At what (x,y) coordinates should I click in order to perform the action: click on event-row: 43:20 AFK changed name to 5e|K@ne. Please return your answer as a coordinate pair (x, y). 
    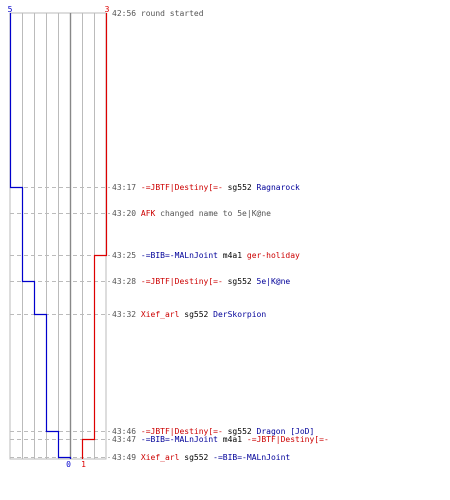
    Looking at the image, I should click on (191, 213).